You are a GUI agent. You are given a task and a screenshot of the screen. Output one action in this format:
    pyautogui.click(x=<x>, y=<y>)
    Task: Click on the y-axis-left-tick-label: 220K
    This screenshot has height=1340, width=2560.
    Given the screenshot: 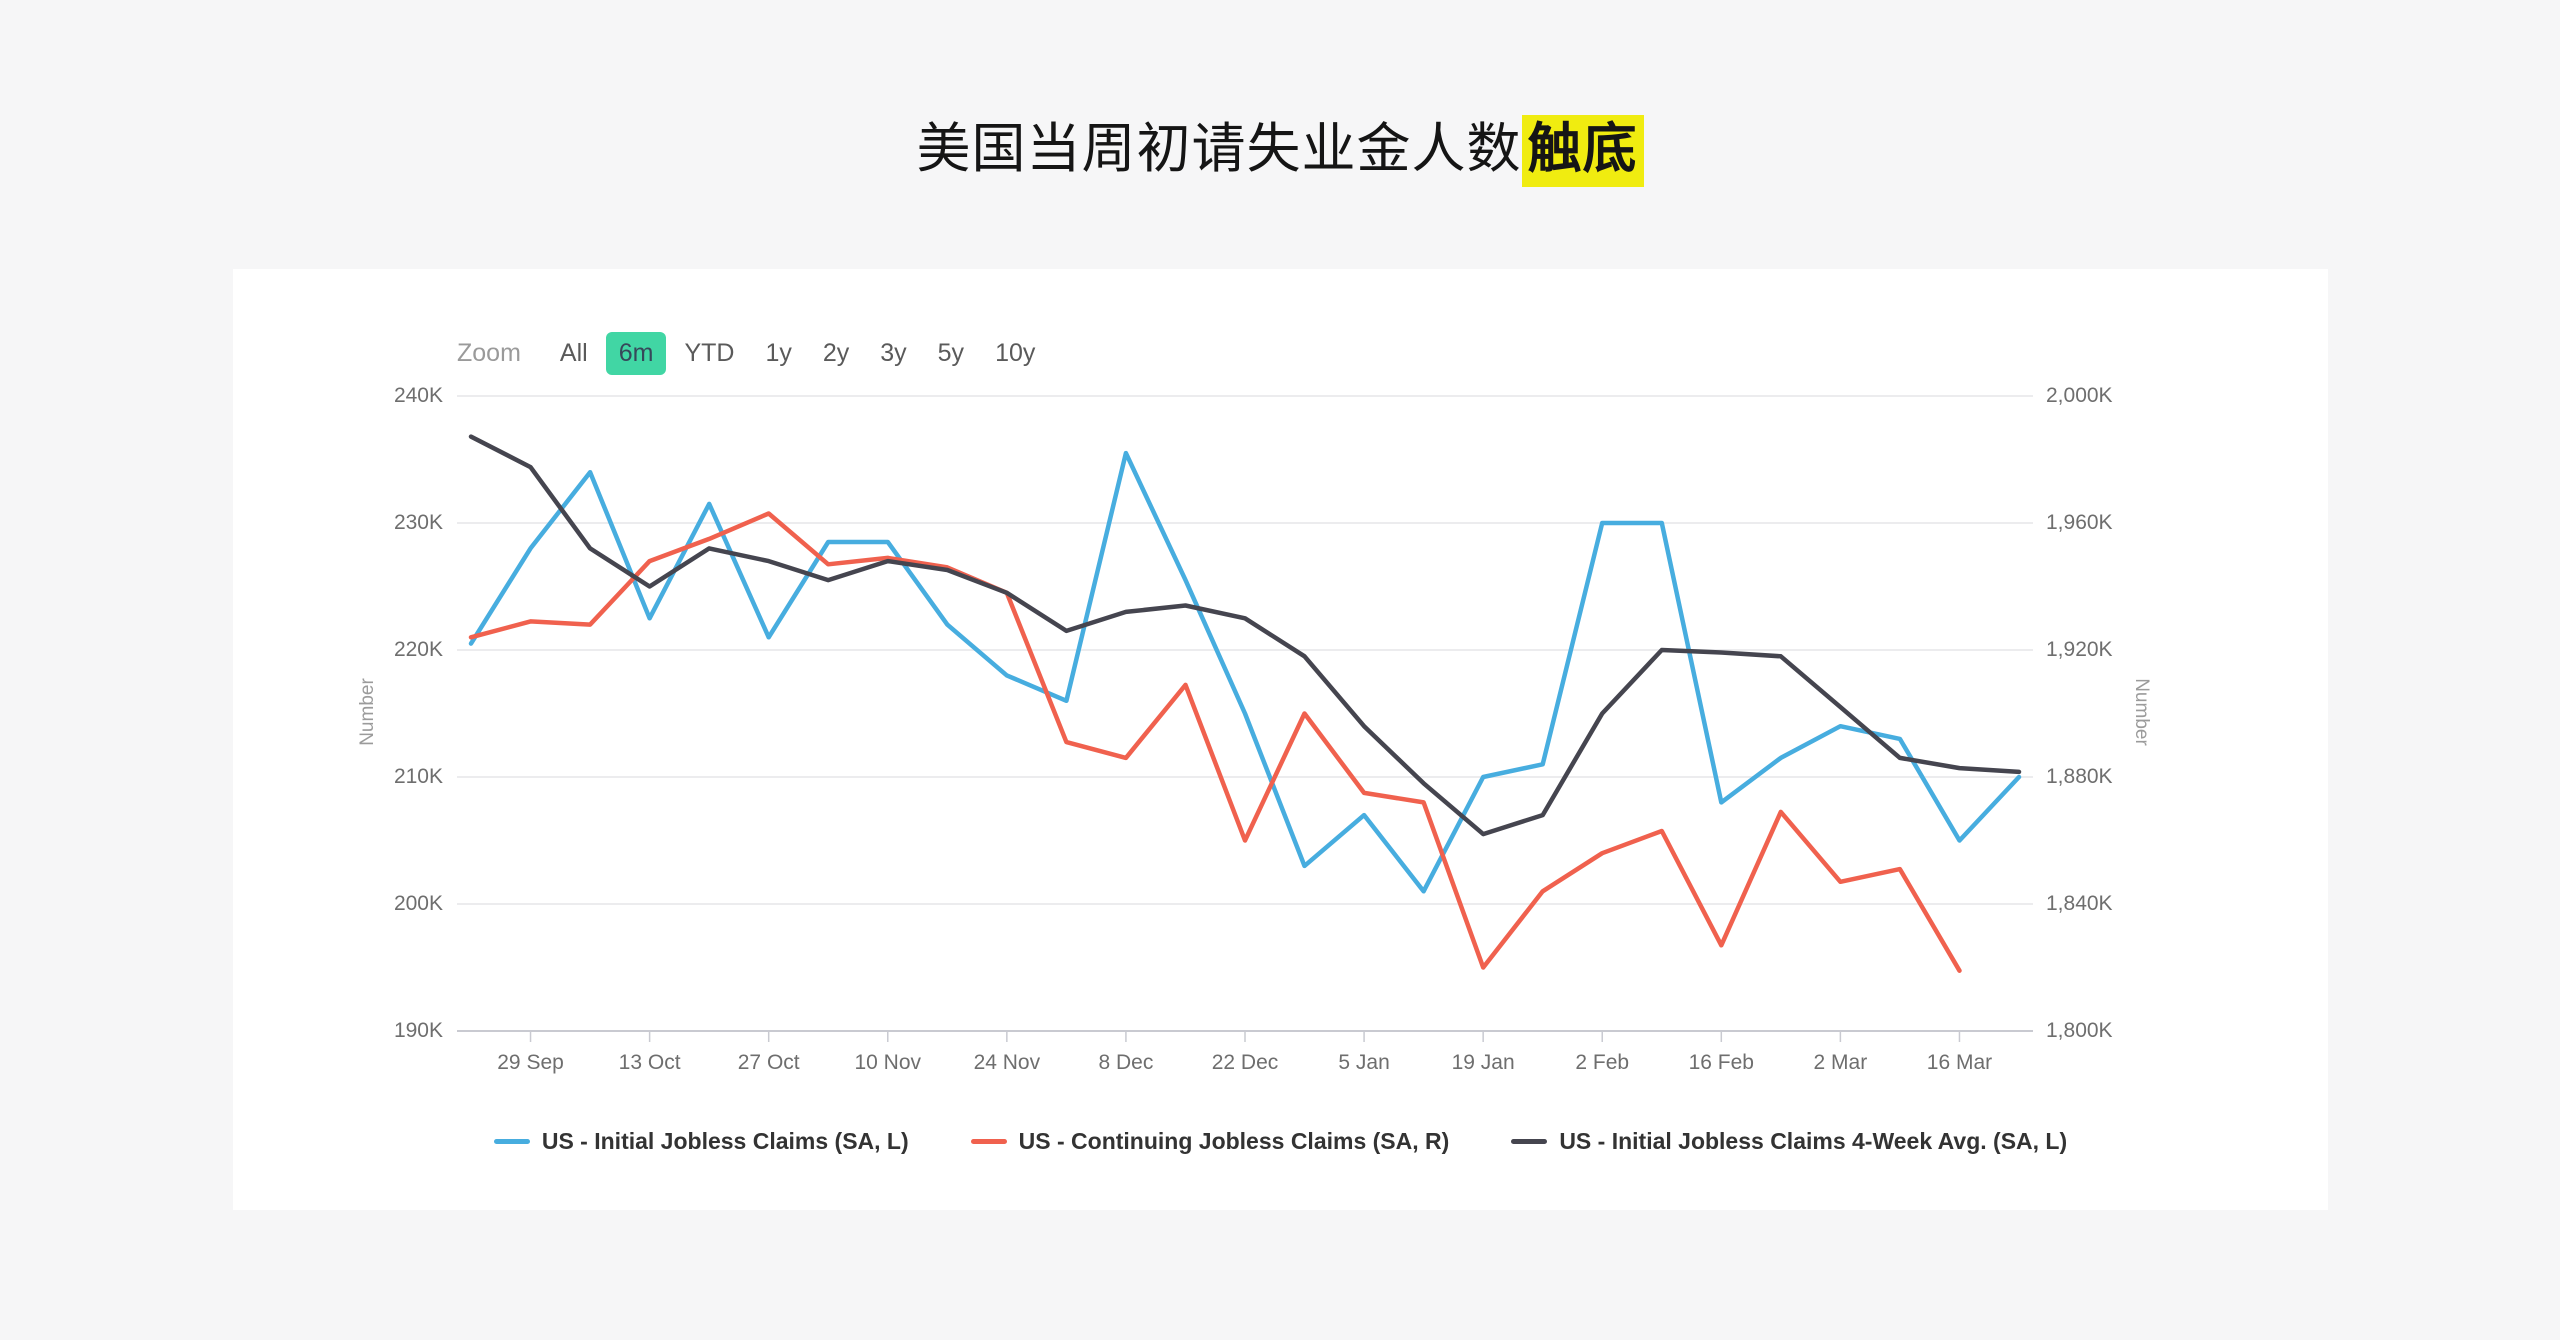 What is the action you would take?
    pyautogui.click(x=418, y=649)
    